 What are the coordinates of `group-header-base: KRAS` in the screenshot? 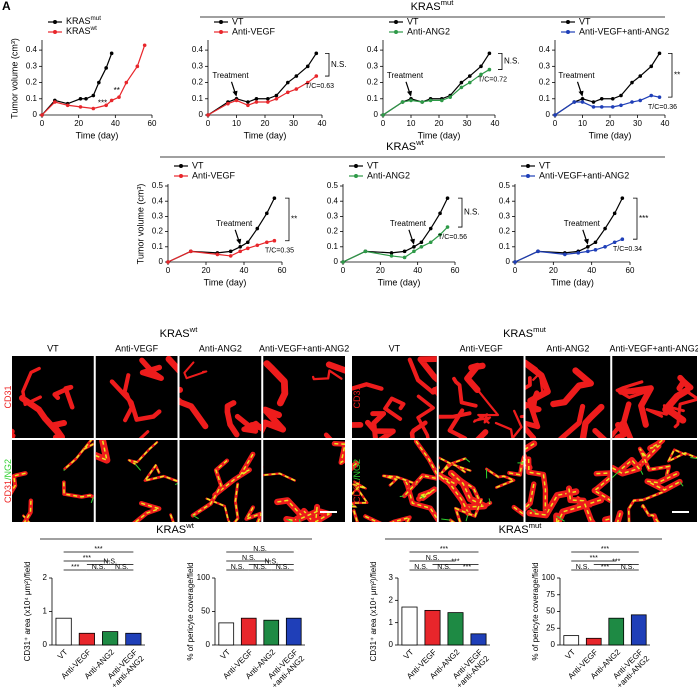 It's located at (171, 530).